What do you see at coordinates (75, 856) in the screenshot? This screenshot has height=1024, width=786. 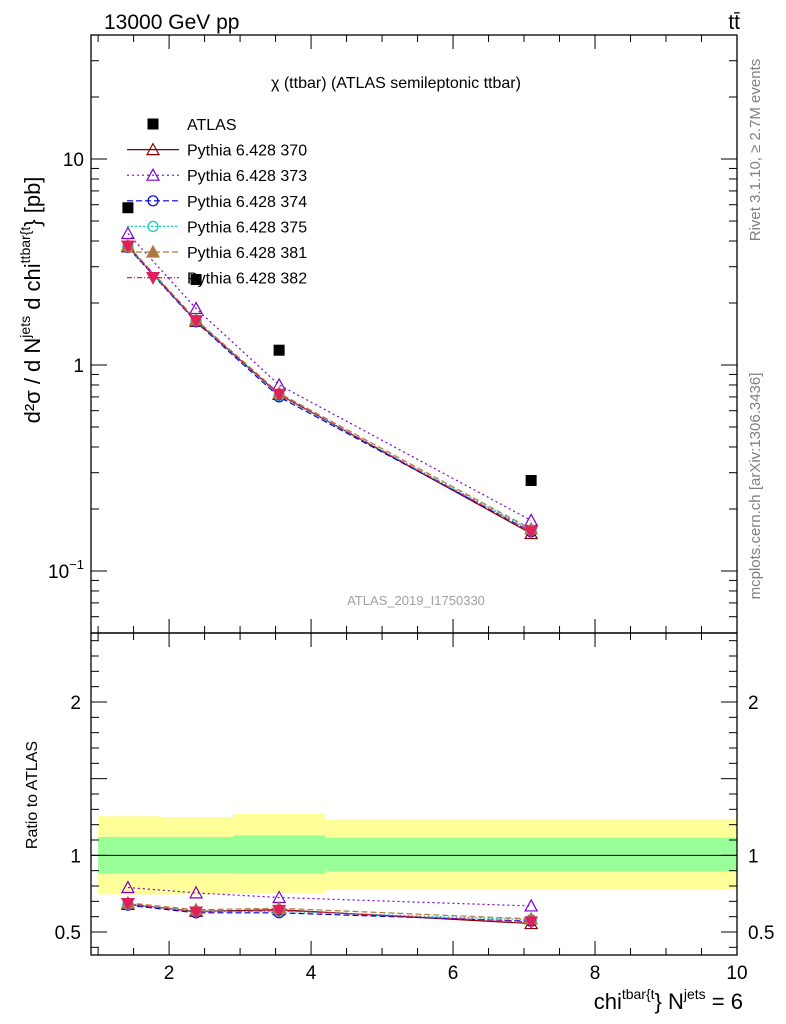 I see `ratio-y-tick-label: 1` at bounding box center [75, 856].